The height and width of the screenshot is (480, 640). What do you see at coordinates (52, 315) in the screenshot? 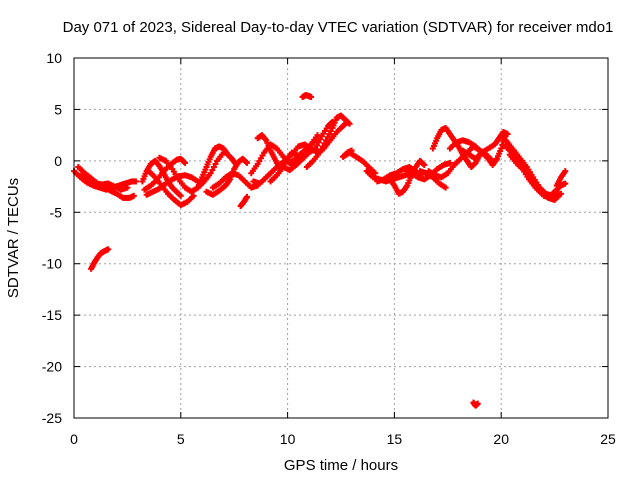
I see `y-tick-label: -15` at bounding box center [52, 315].